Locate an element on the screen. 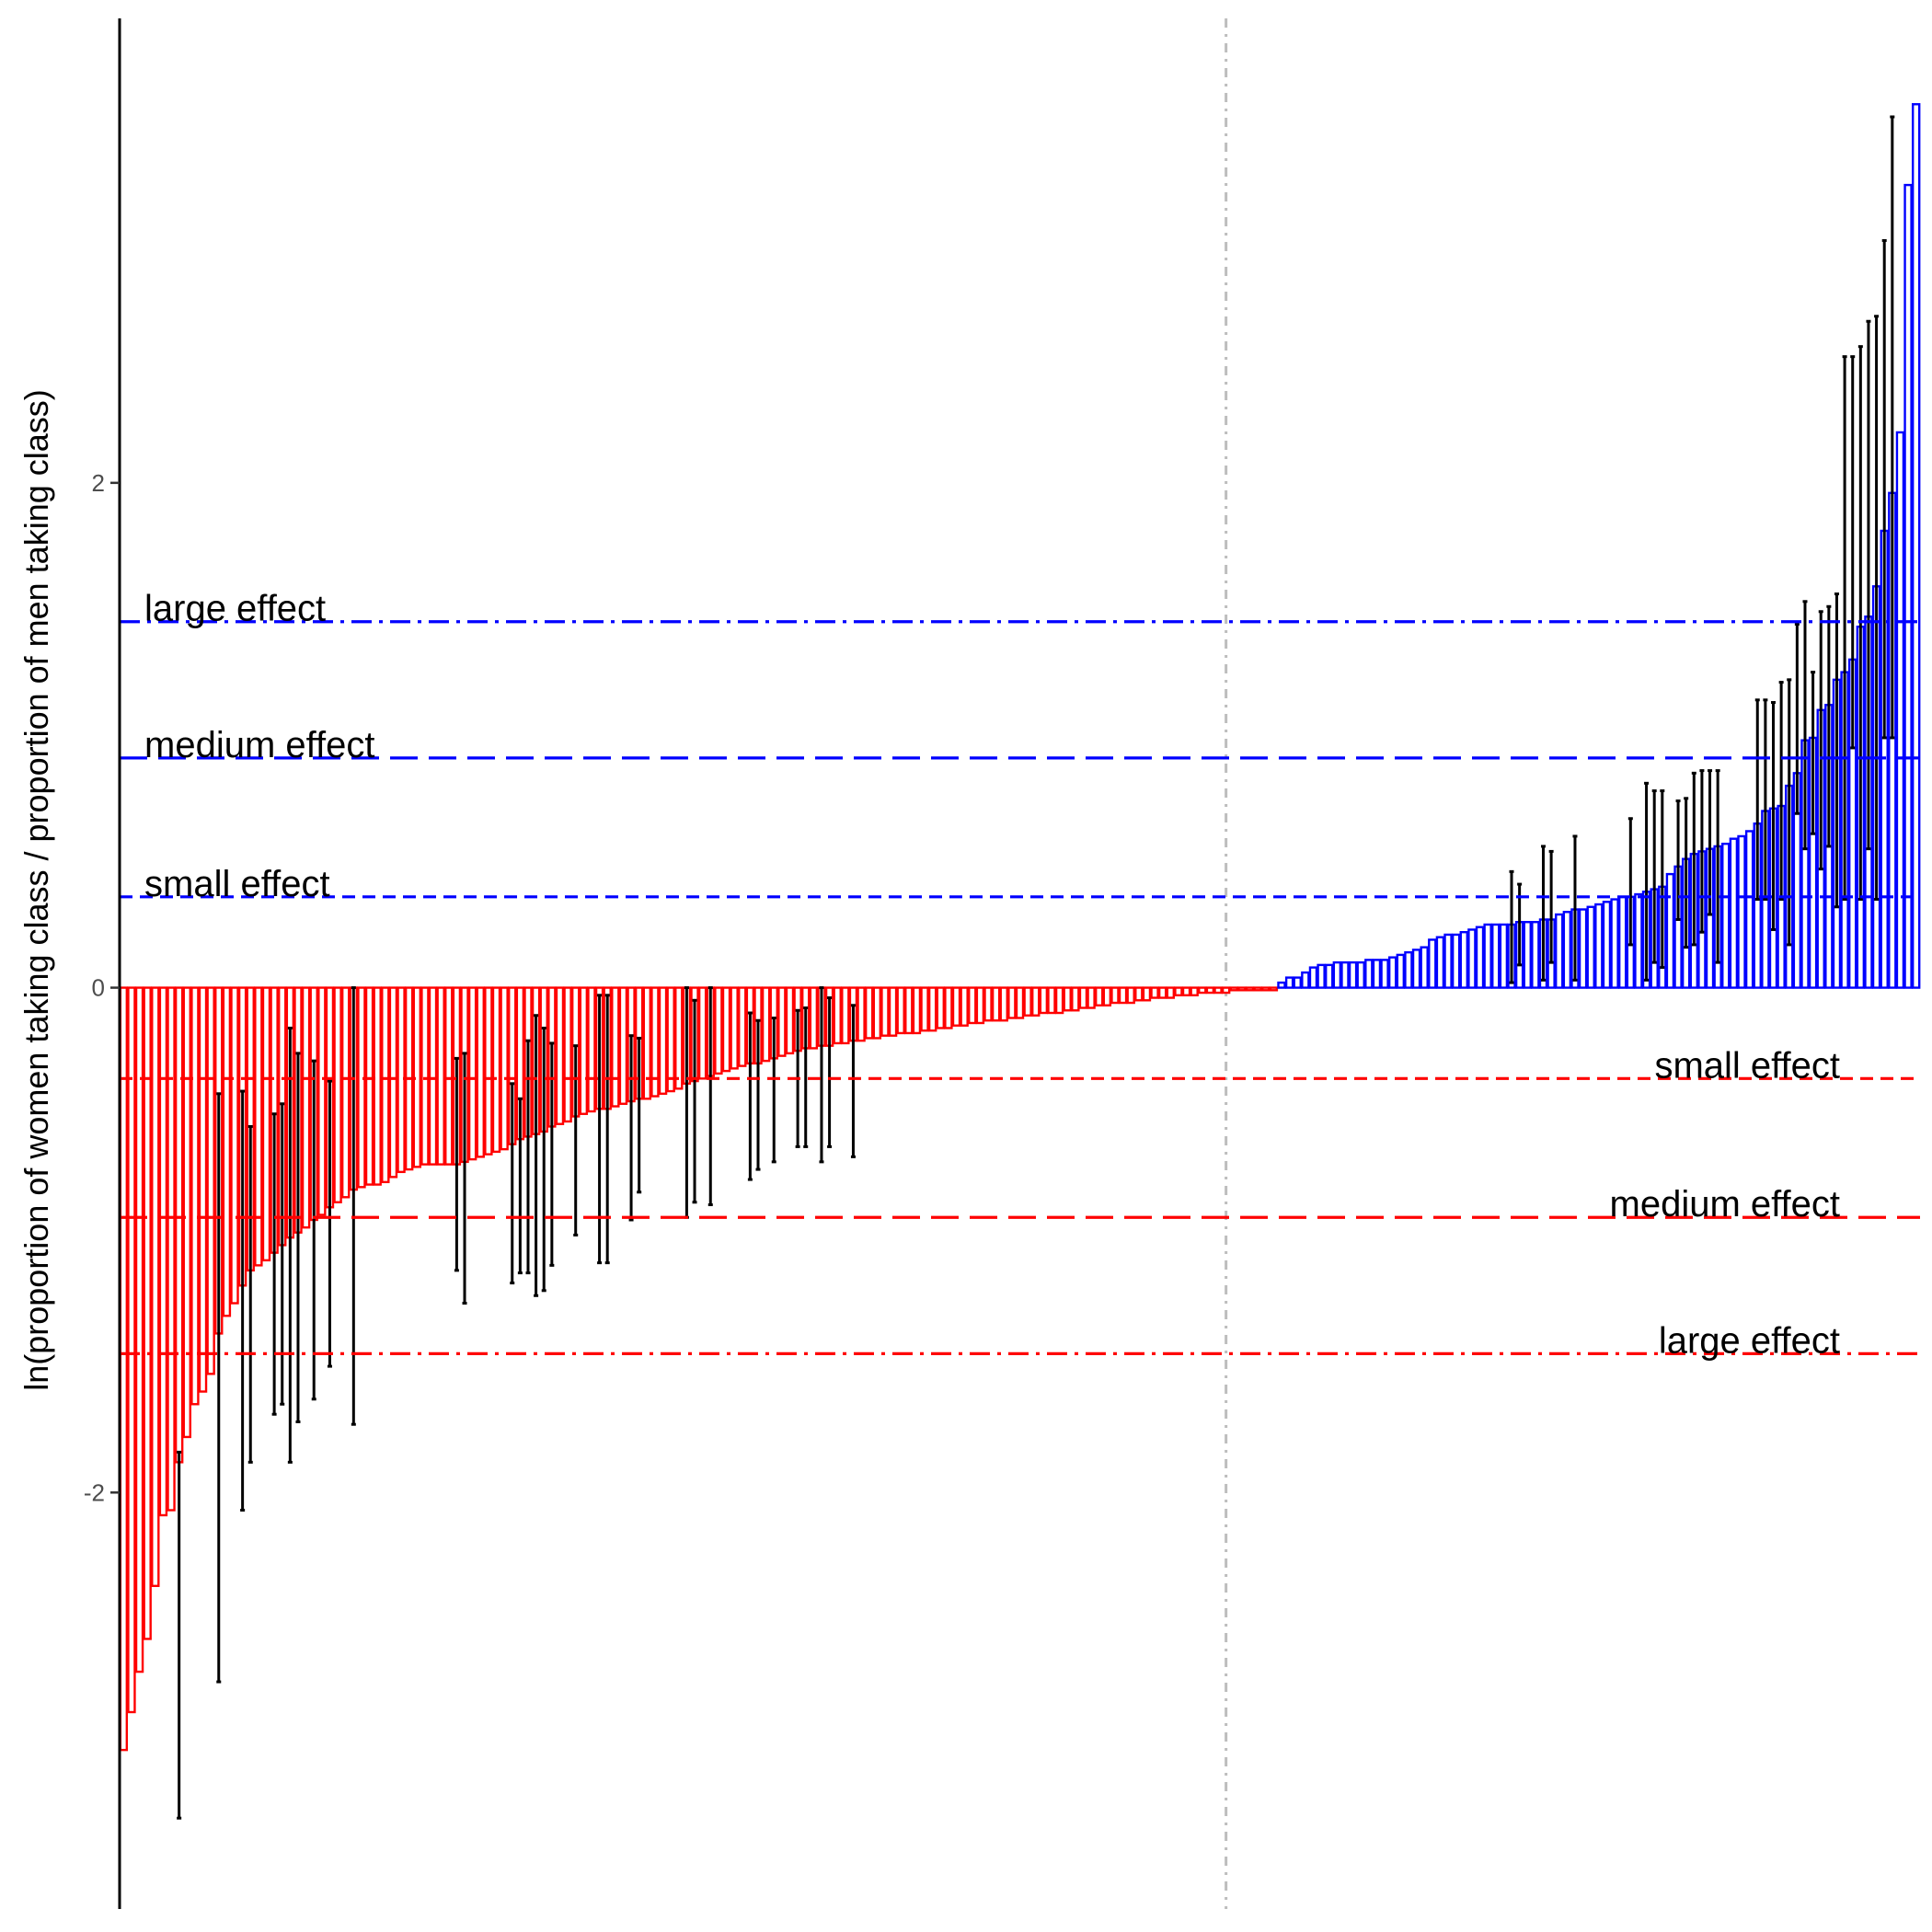 This screenshot has width=1932, height=1932. y-tick-label: 0 is located at coordinates (98, 988).